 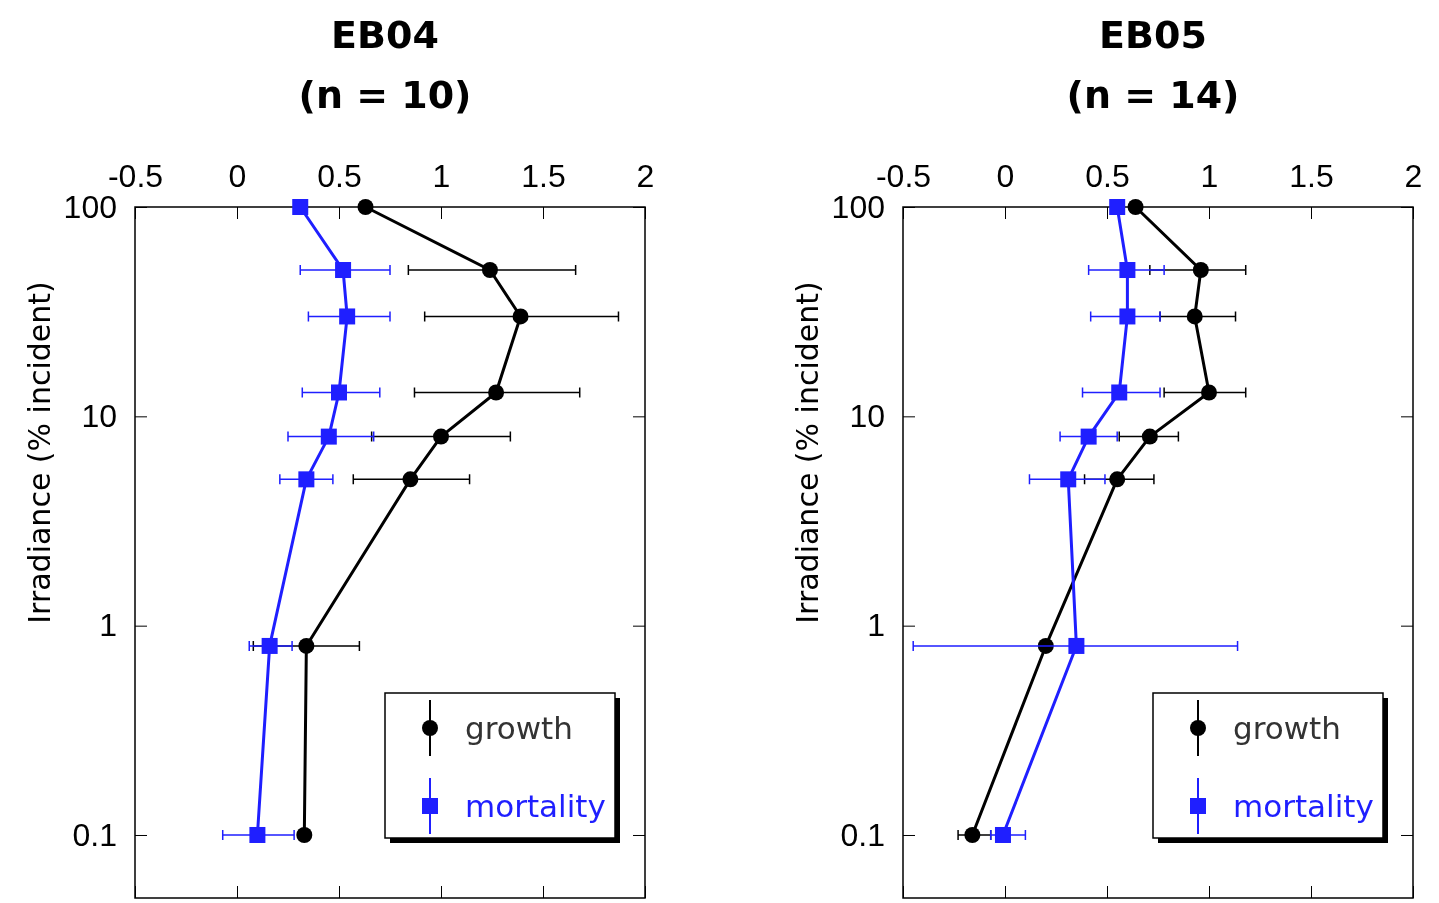 I want to click on chart-title: EB04, so click(x=385, y=35).